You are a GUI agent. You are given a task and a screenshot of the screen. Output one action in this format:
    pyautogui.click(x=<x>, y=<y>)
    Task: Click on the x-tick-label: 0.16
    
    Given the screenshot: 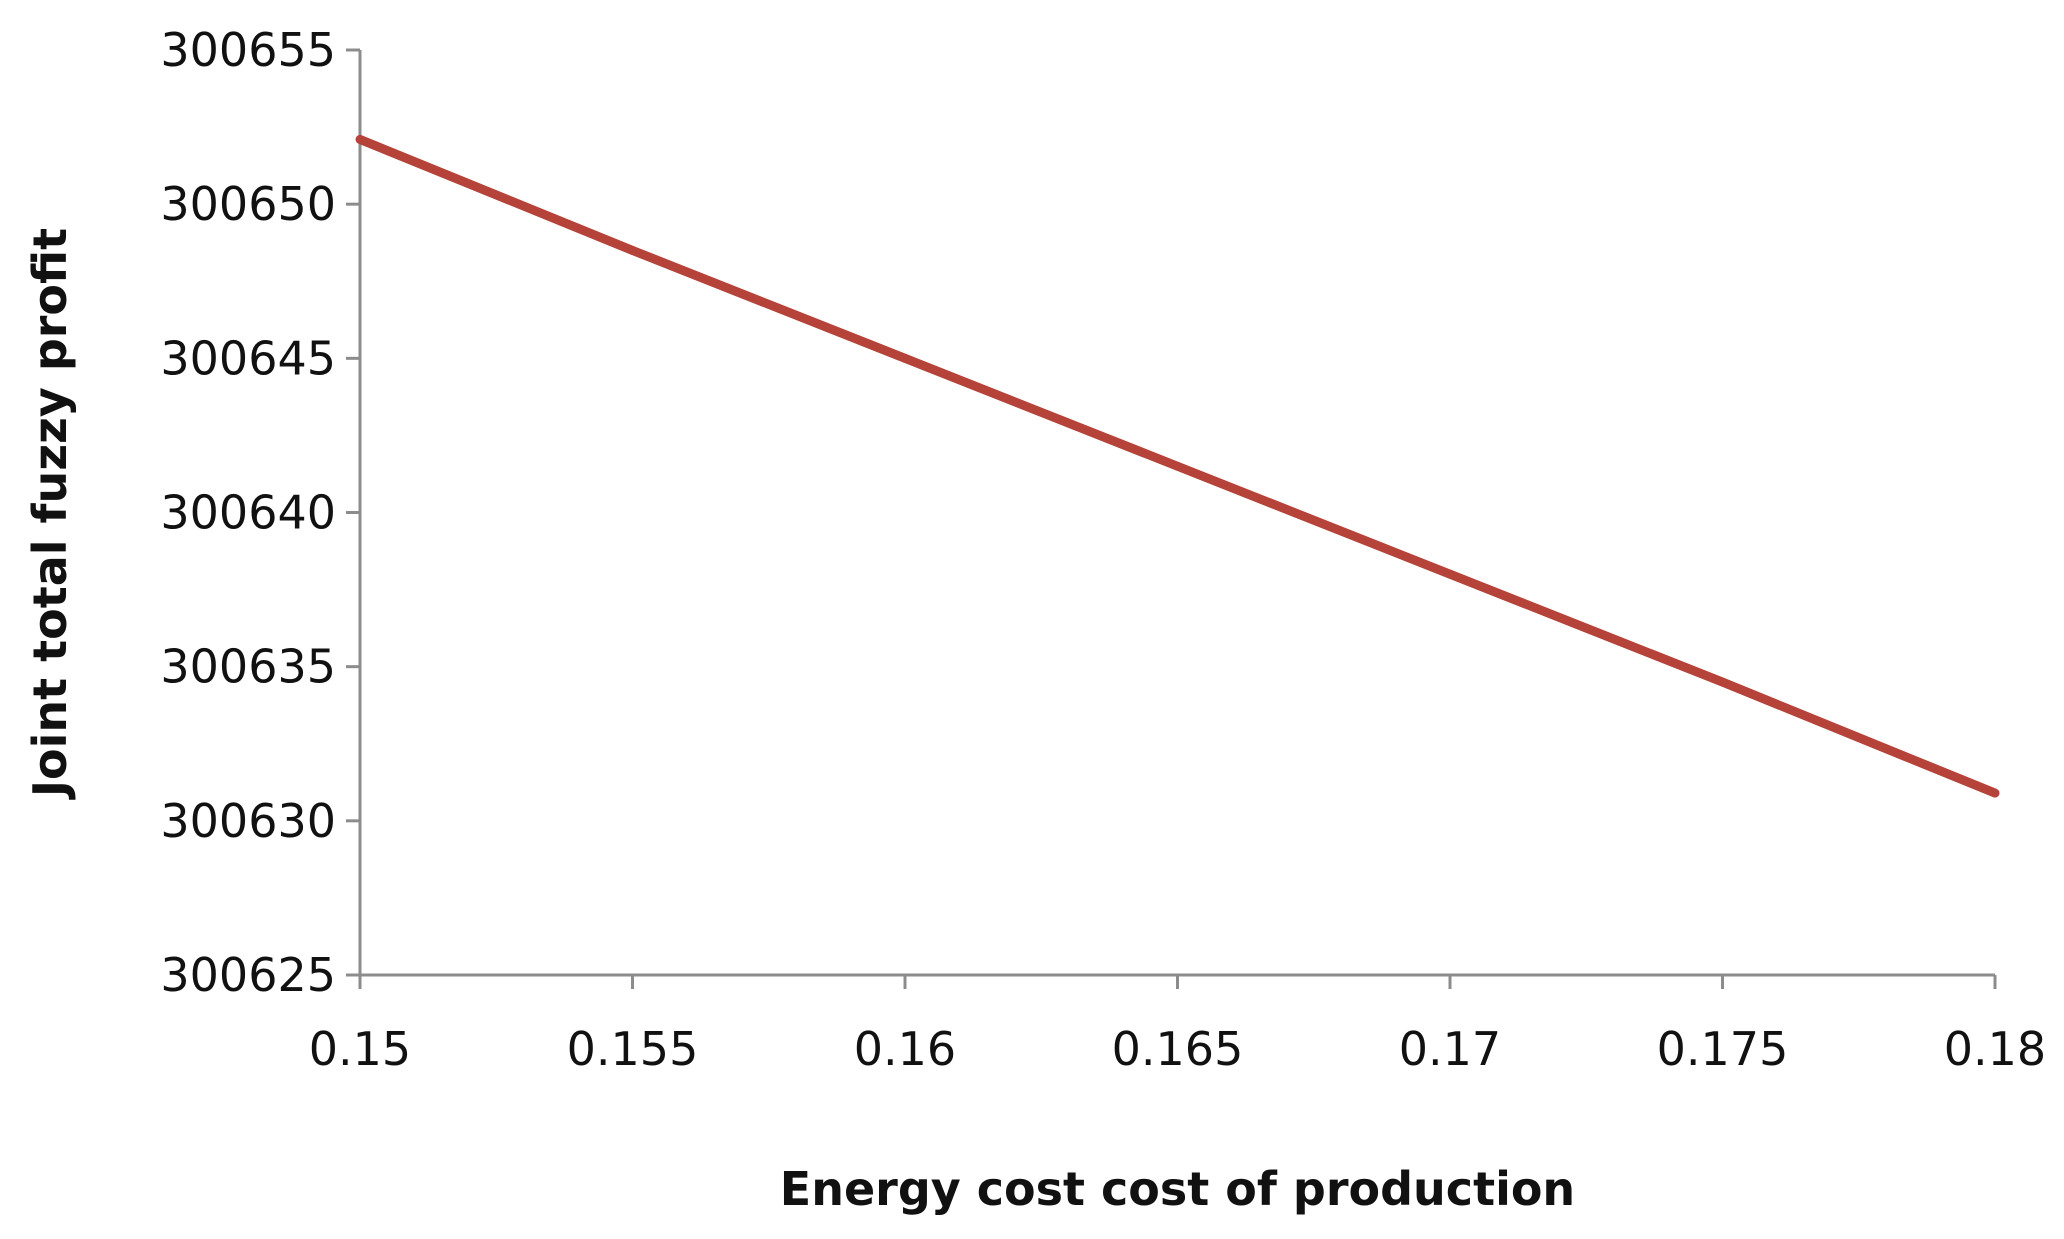 What is the action you would take?
    pyautogui.click(x=905, y=1049)
    